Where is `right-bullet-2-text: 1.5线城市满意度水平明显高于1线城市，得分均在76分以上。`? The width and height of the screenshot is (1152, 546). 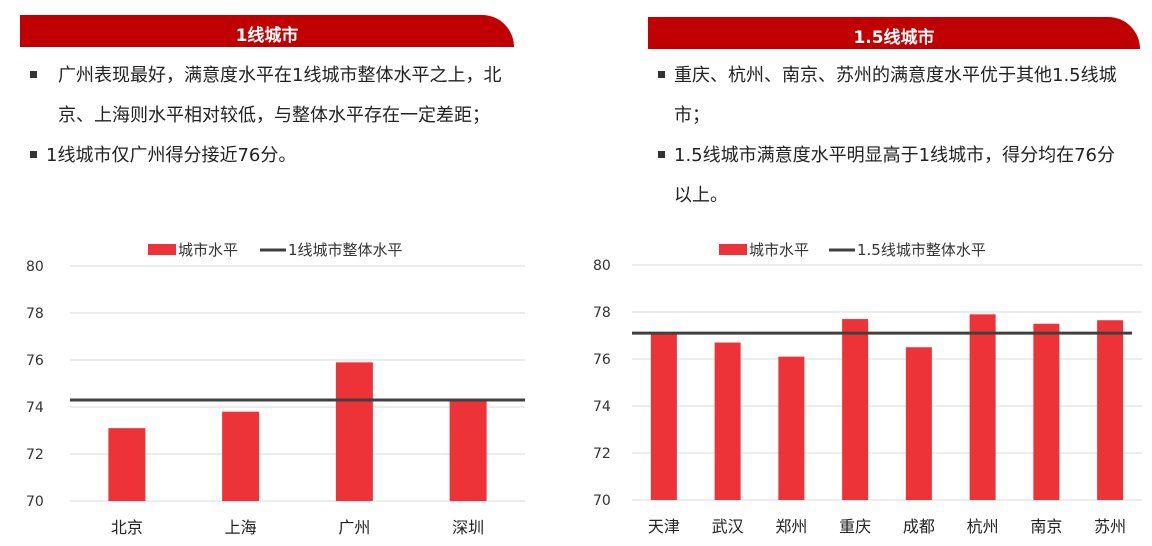
right-bullet-2-text: 1.5线城市满意度水平明显高于1线城市，得分均在76分以上。 is located at coordinates (894, 175).